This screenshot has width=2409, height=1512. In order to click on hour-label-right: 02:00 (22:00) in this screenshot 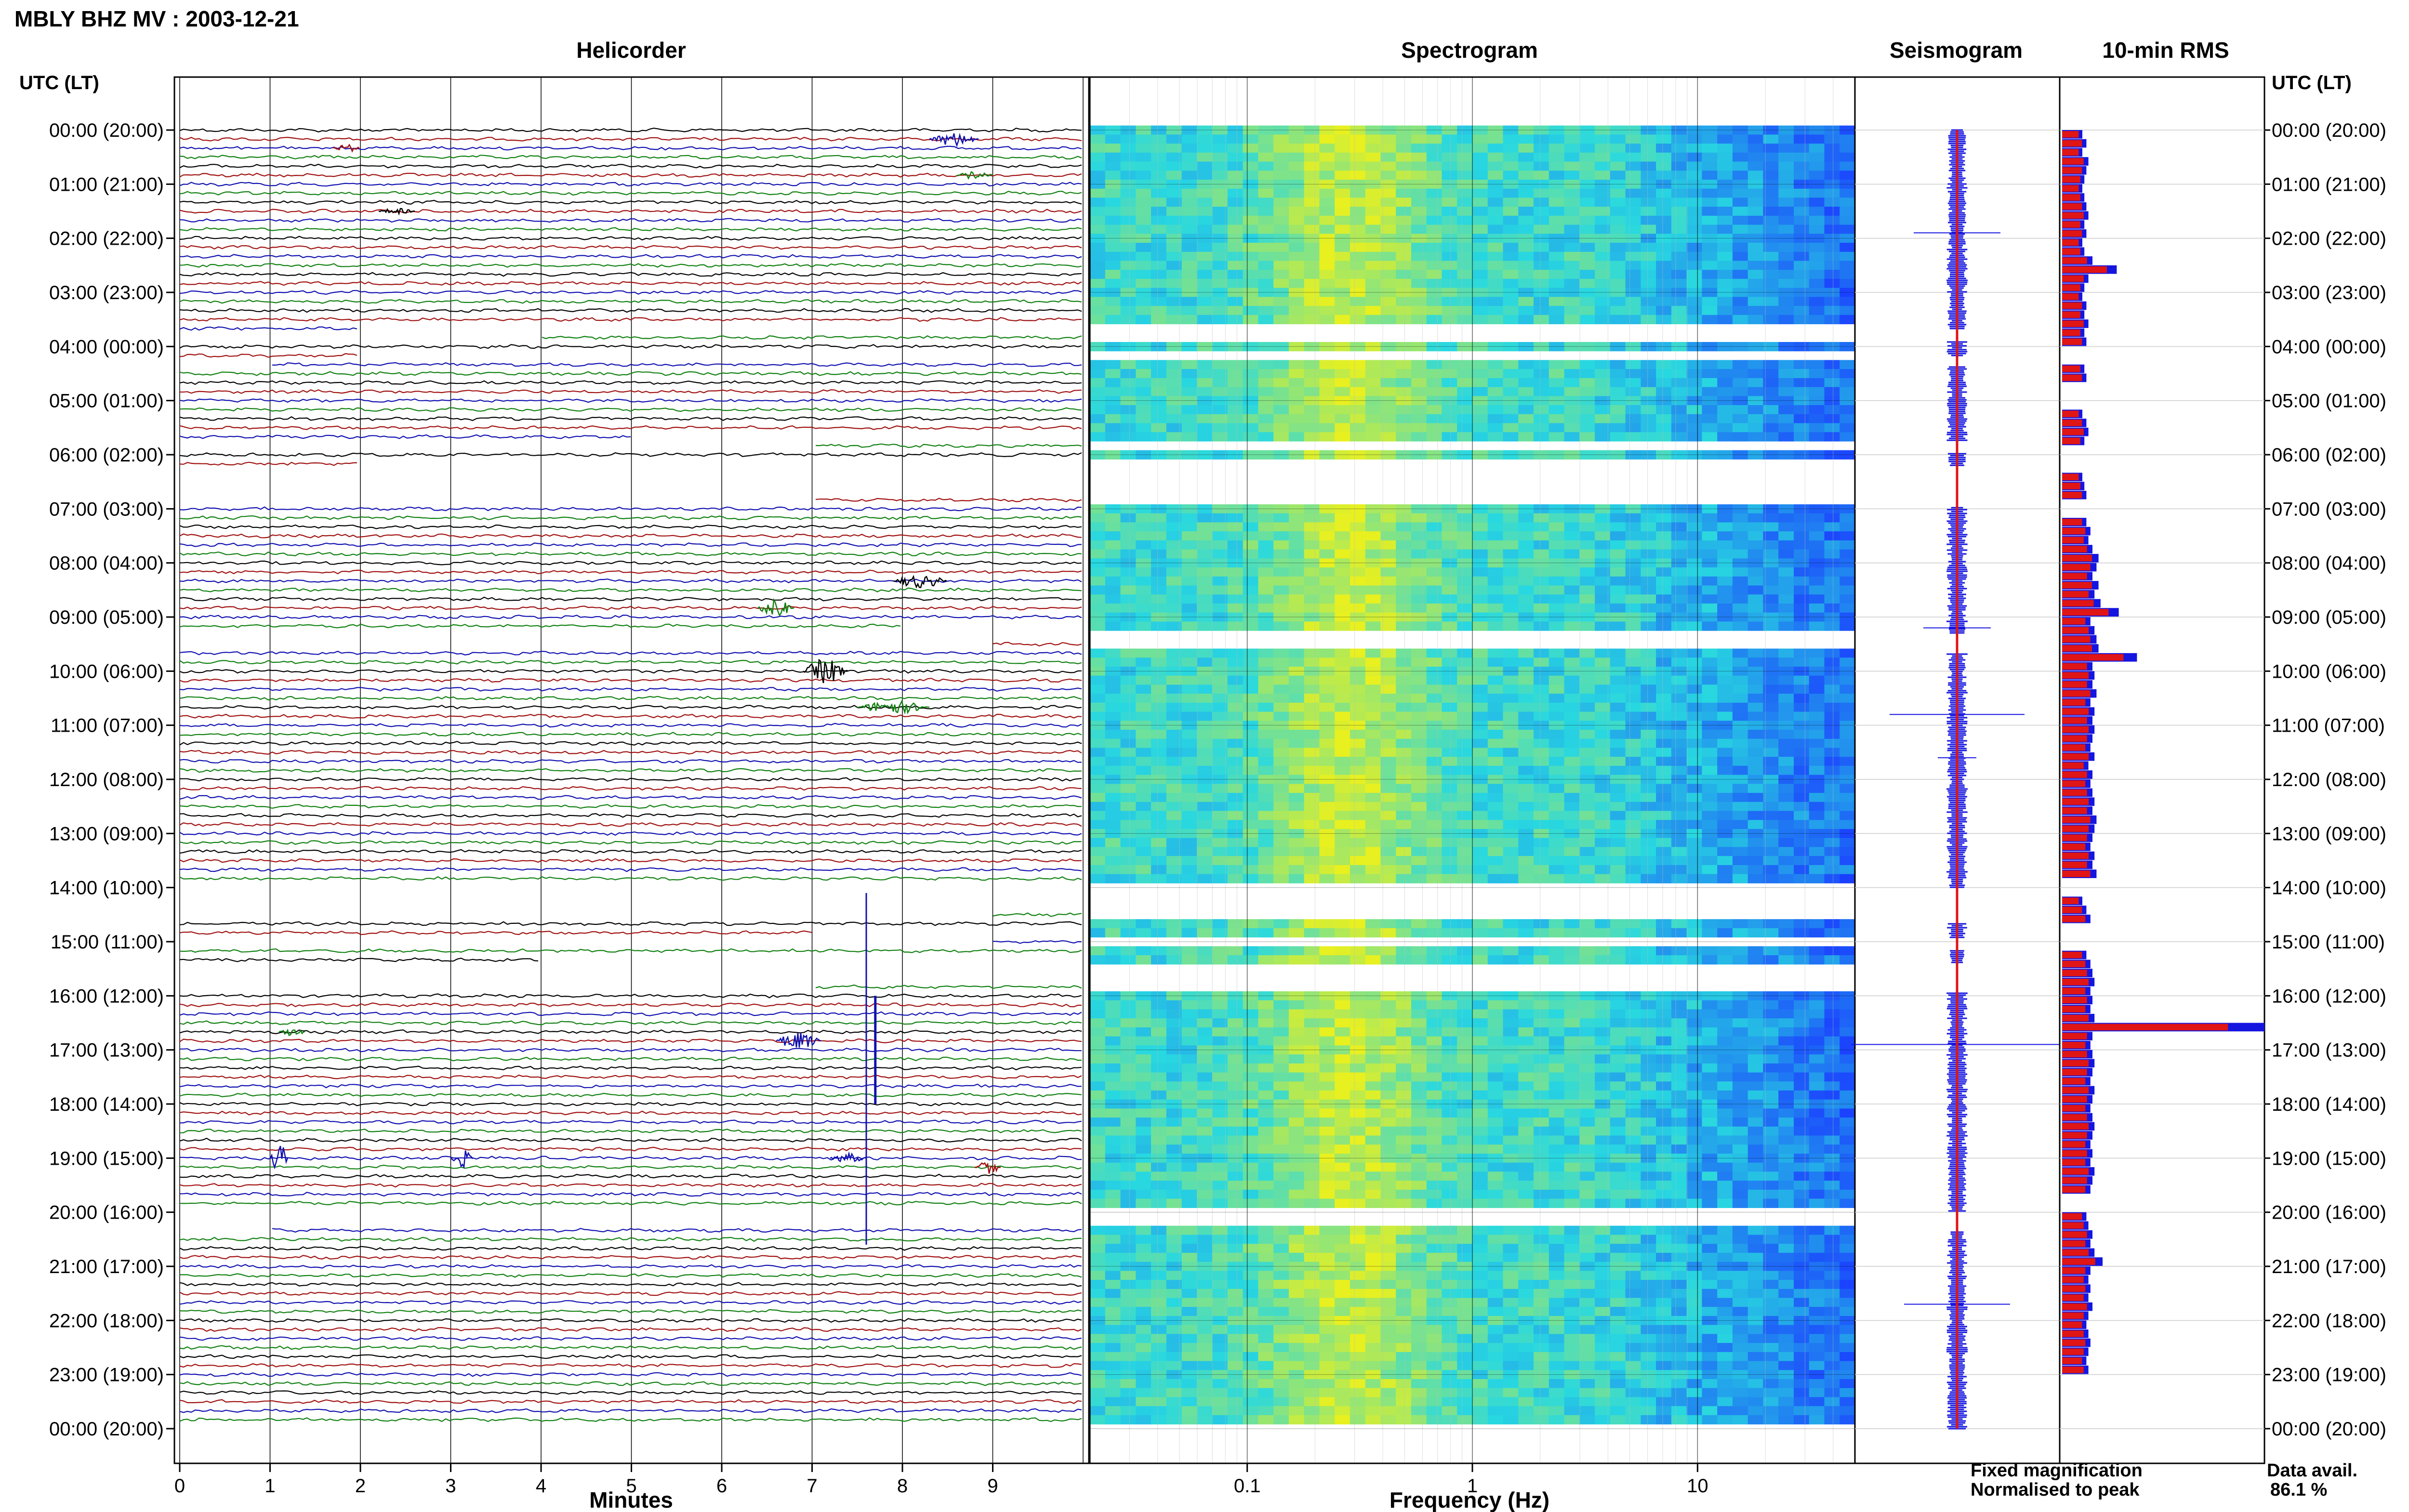, I will do `click(2329, 239)`.